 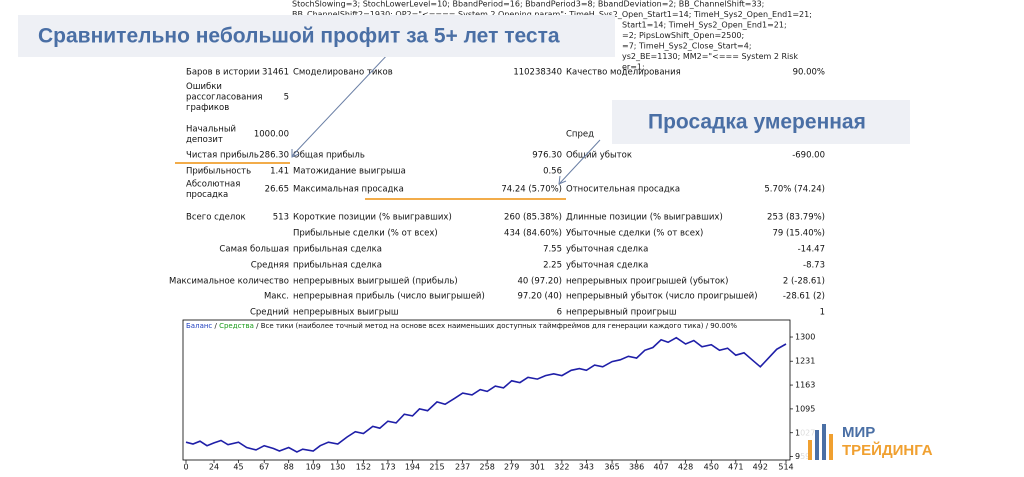 What do you see at coordinates (387, 467) in the screenshot?
I see `x-tick-label: 173` at bounding box center [387, 467].